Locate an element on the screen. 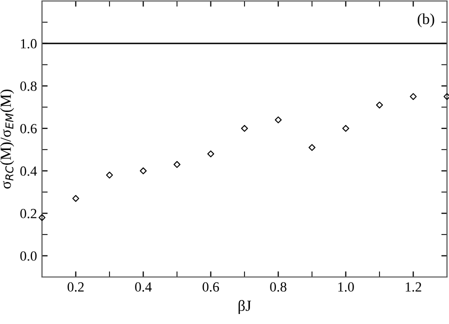 This screenshot has width=449, height=324. y-tick-label: 0.0 is located at coordinates (28, 256).